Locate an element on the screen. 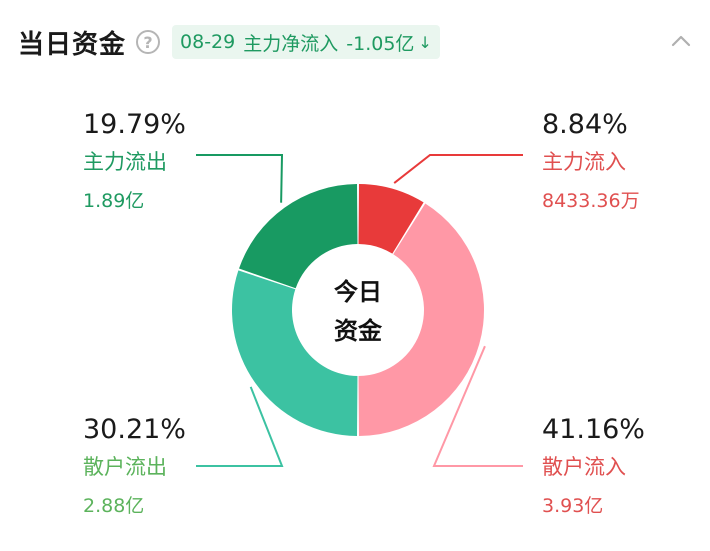 The width and height of the screenshot is (710, 551). donut-slice-main-in is located at coordinates (391, 219).